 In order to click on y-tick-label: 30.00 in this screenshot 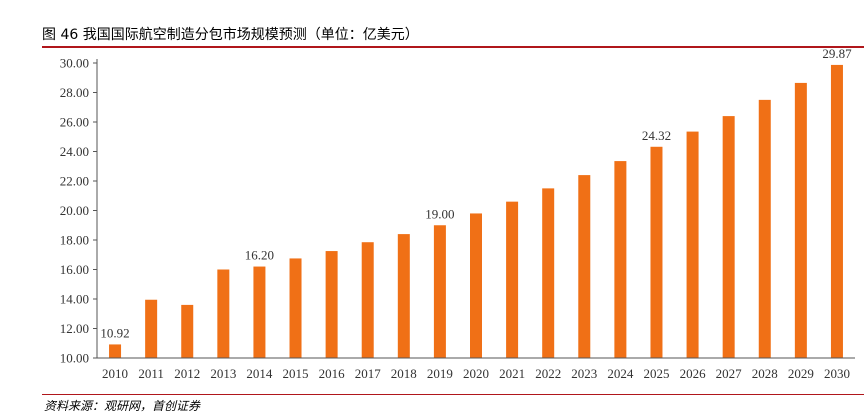, I will do `click(74, 63)`.